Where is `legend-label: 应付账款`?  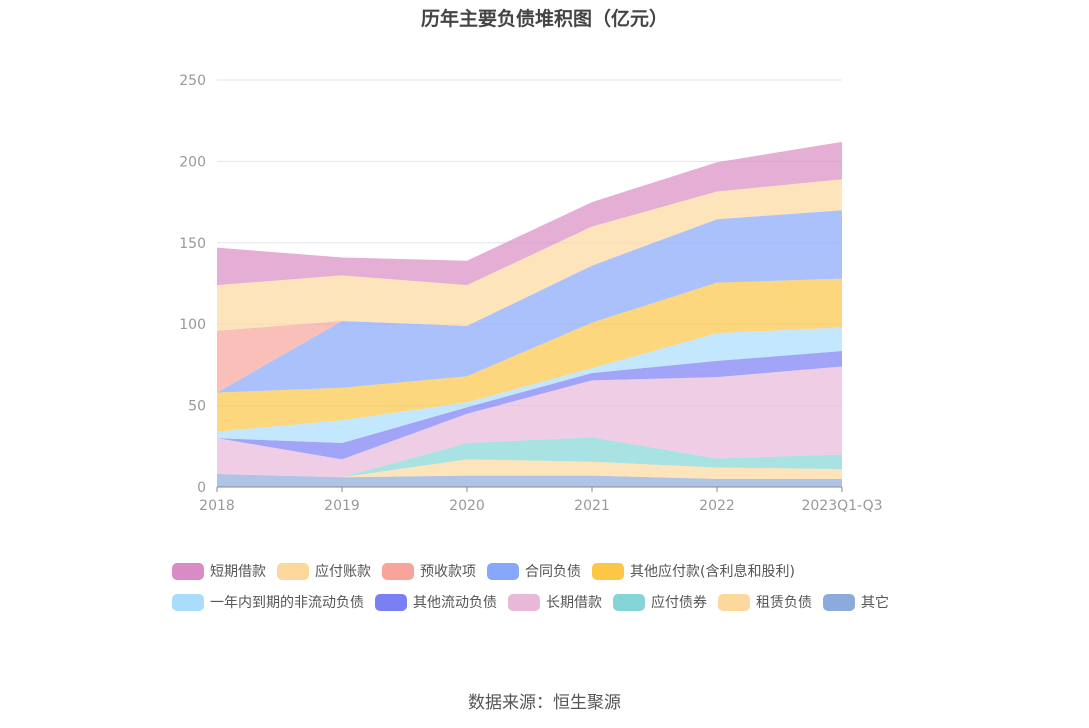
legend-label: 应付账款 is located at coordinates (343, 572).